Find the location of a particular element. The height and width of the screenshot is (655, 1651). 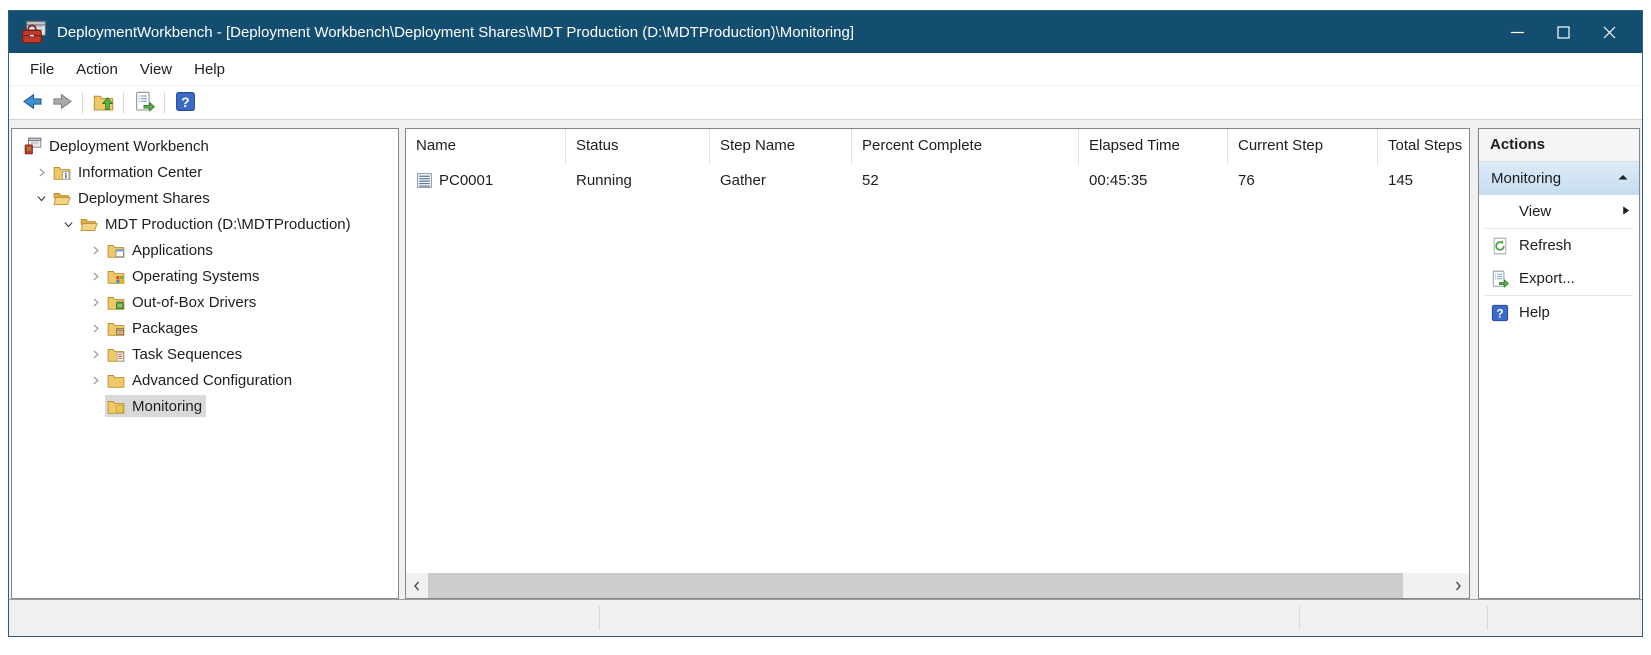

tree-item-deployment-shares: Deployment Shares is located at coordinates (205, 198).